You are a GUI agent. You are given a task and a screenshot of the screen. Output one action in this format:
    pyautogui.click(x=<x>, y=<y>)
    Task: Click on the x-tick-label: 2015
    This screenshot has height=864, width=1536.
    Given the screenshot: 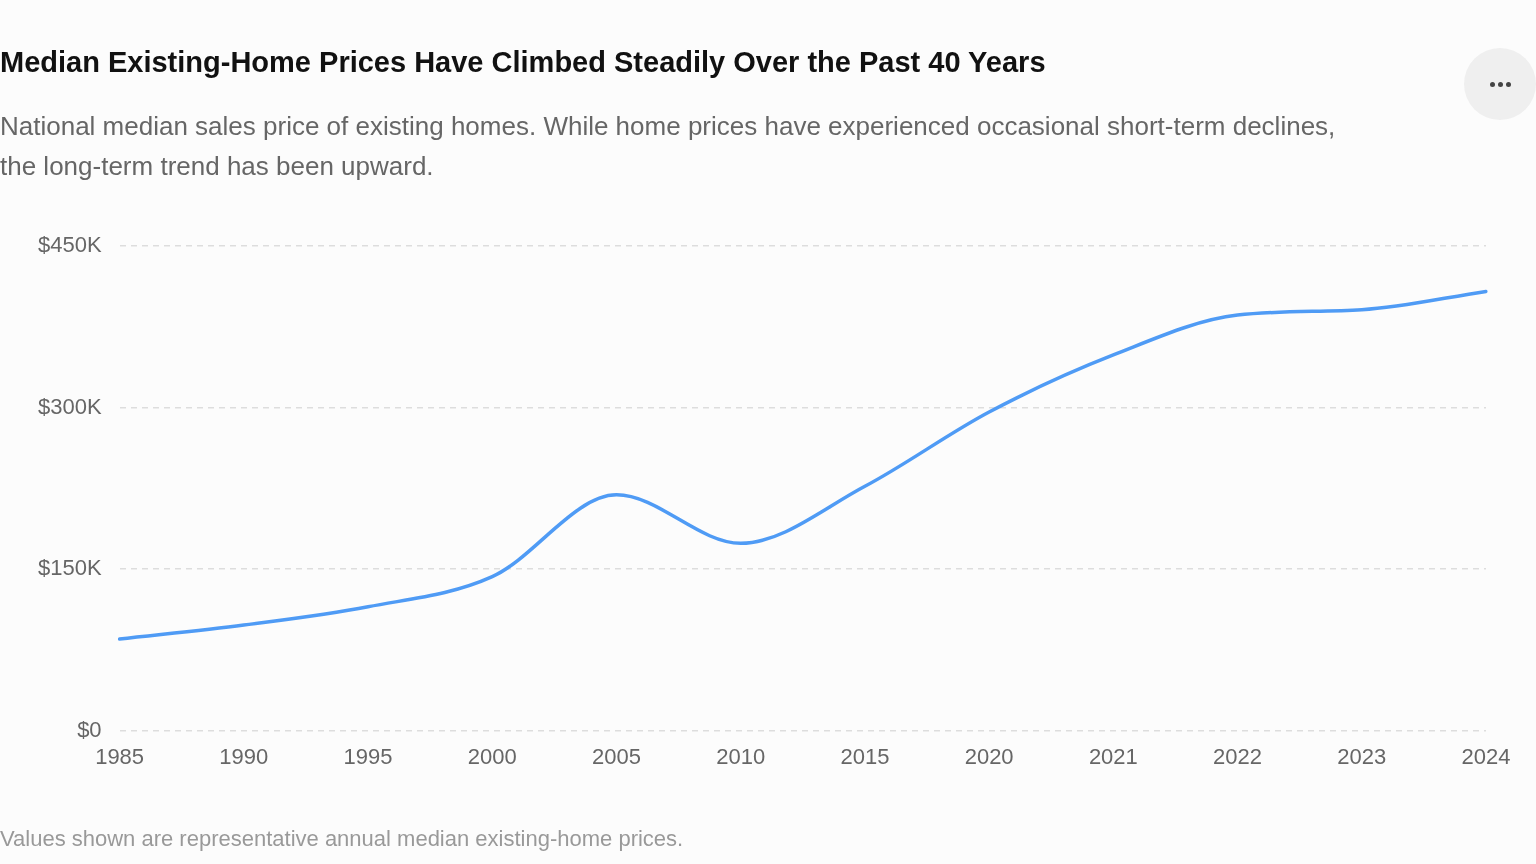 What is the action you would take?
    pyautogui.click(x=865, y=756)
    